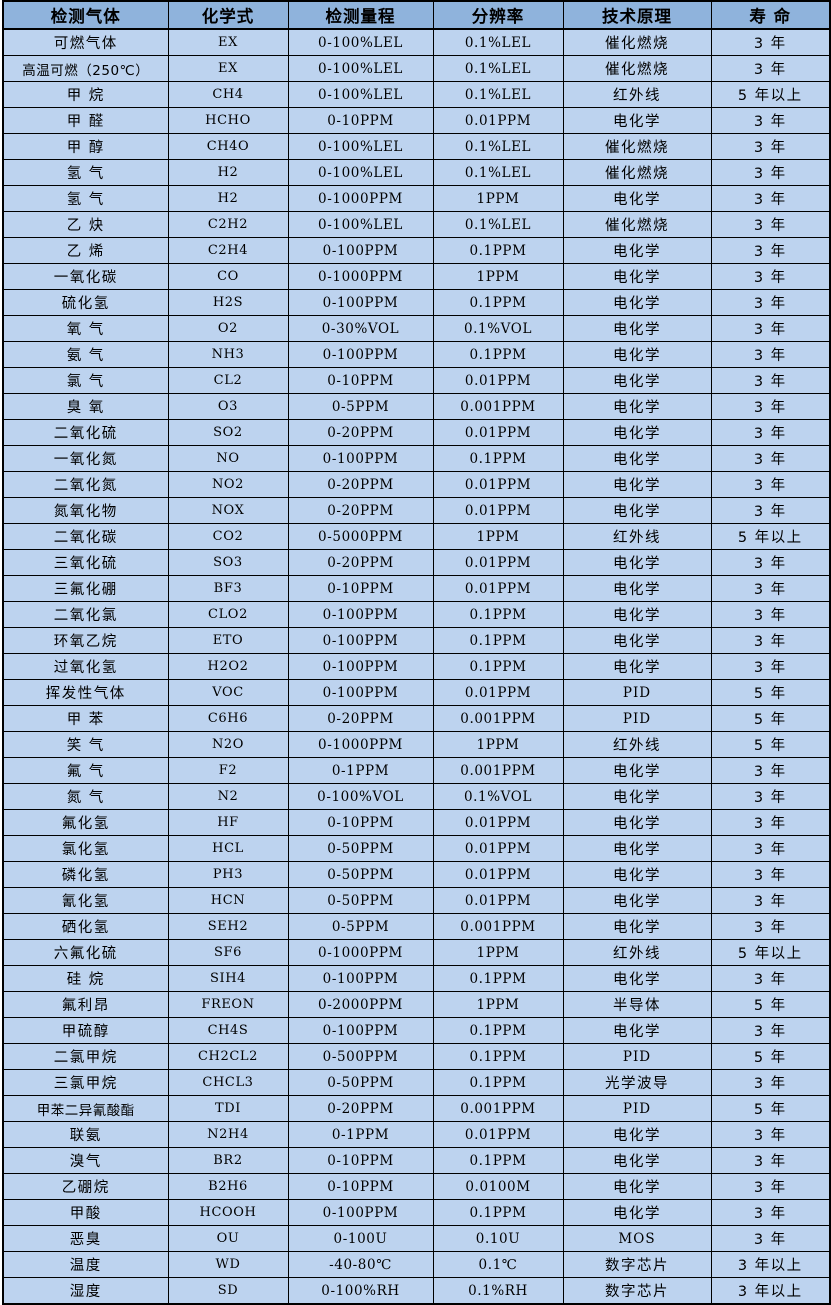 The height and width of the screenshot is (1305, 831). I want to click on table-row: 笑 气 N2O 0-1000PPM 1PPM 红外线 5 年, so click(416, 744).